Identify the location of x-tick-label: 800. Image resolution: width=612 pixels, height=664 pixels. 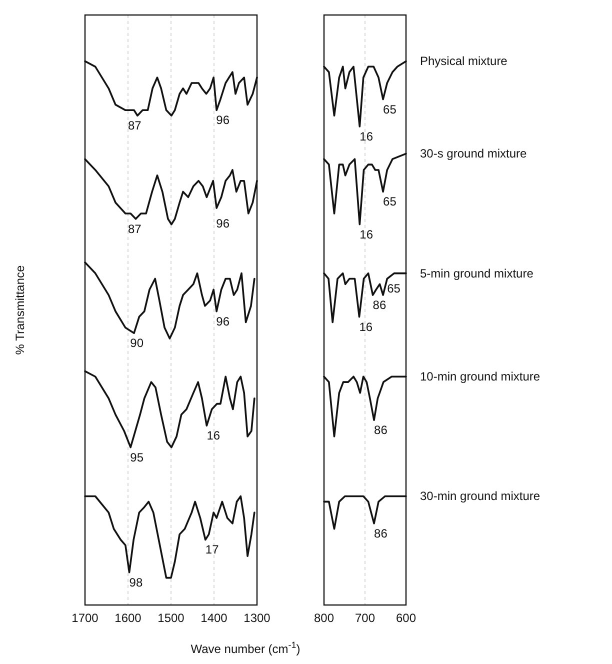
(324, 618).